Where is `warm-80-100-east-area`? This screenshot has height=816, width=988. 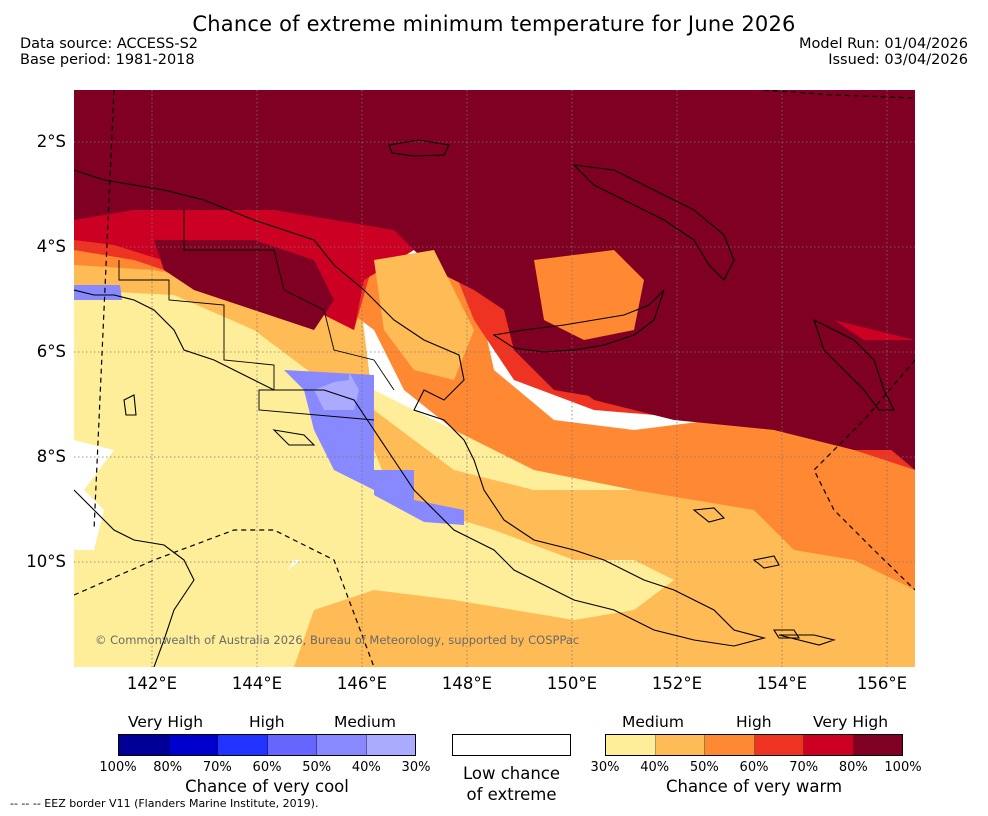 warm-80-100-east-area is located at coordinates (734, 385).